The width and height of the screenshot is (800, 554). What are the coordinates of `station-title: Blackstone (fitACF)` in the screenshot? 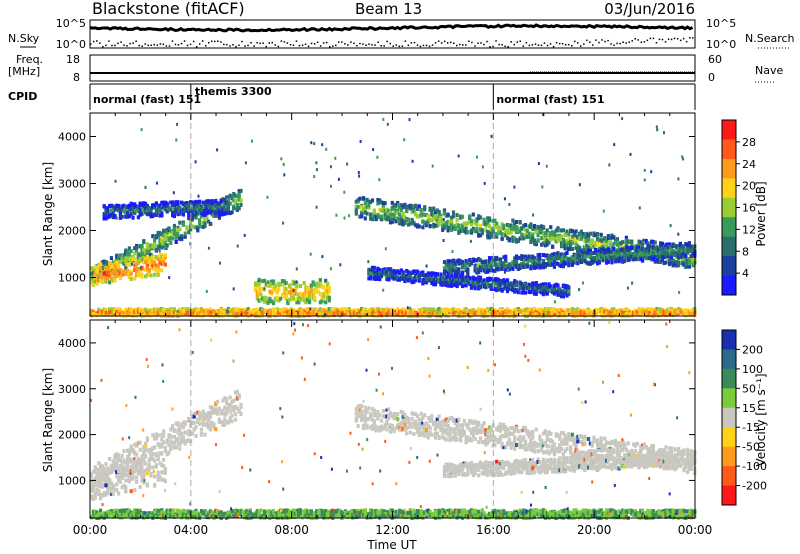 It's located at (168, 9).